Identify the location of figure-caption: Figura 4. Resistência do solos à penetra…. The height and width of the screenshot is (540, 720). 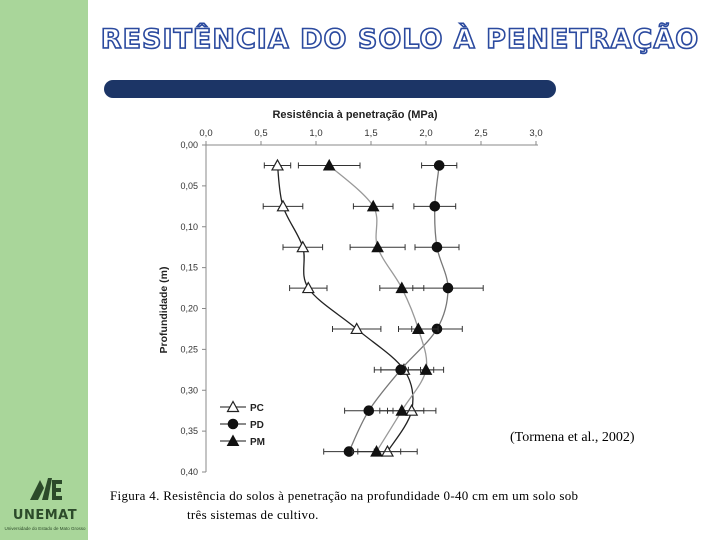
(410, 505).